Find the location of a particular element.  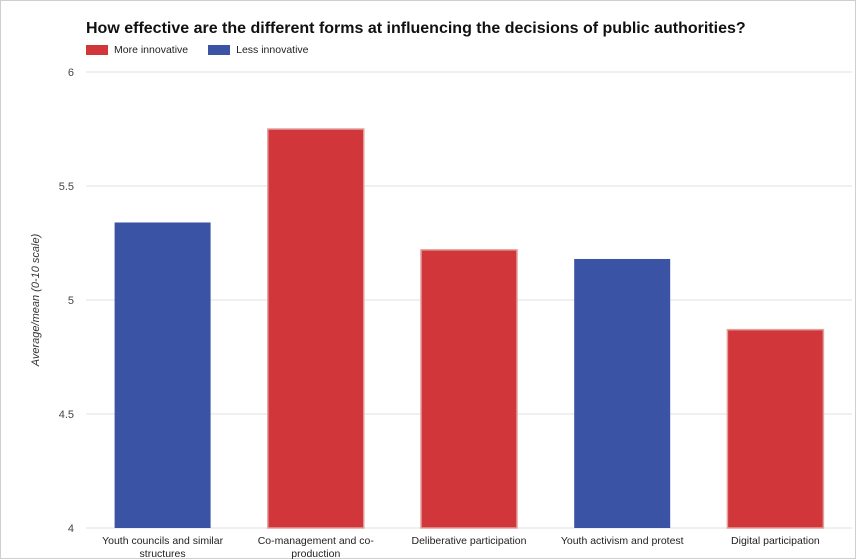

y-tick-label-0: 4 is located at coordinates (71, 529).